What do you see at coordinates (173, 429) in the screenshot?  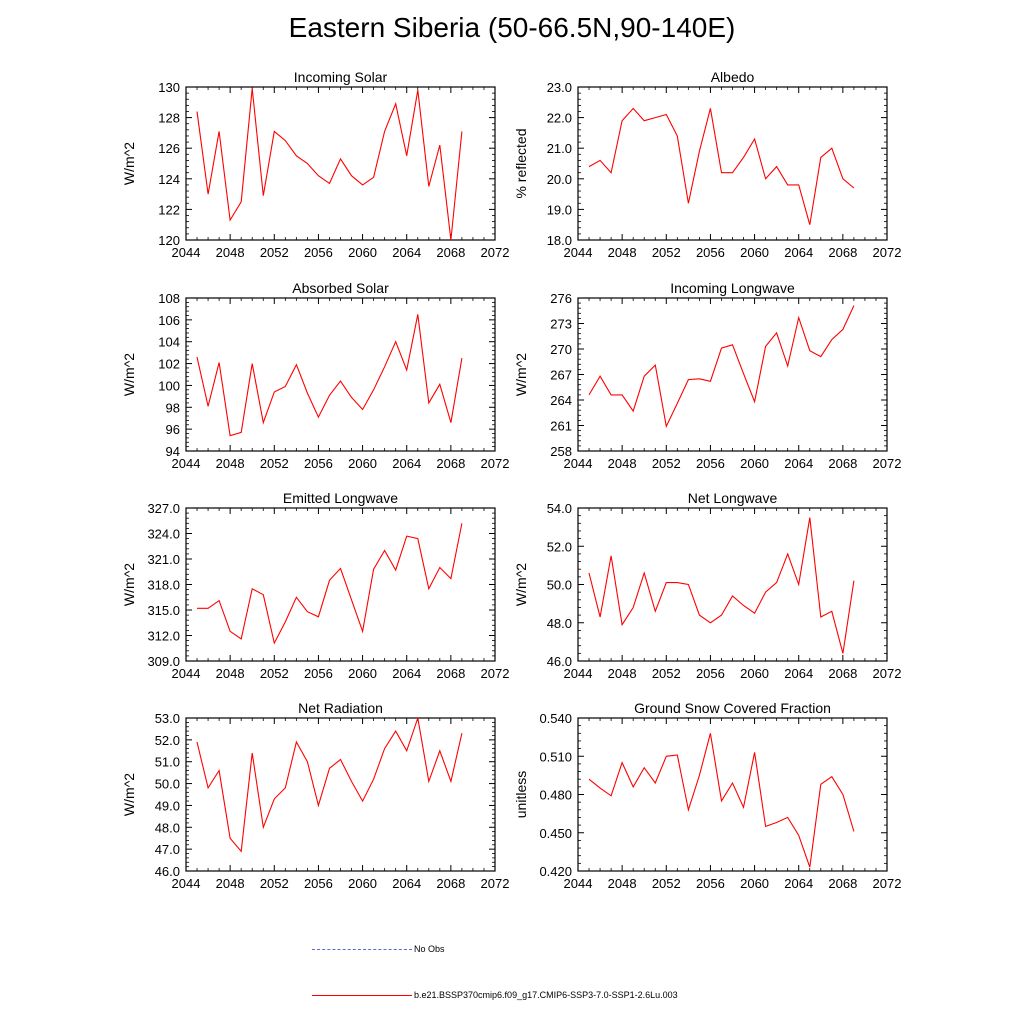 I see `y-tick-label: 96` at bounding box center [173, 429].